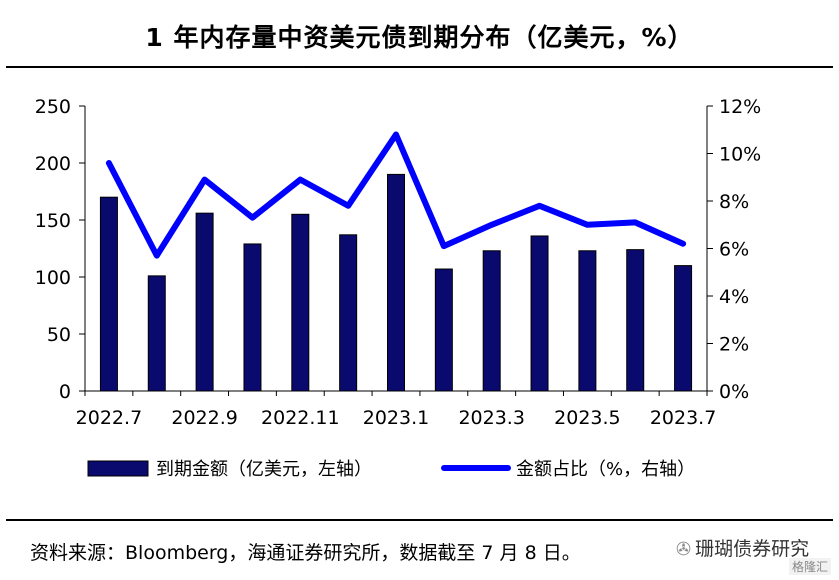 This screenshot has width=839, height=580. I want to click on bar-2023.4, so click(539, 313).